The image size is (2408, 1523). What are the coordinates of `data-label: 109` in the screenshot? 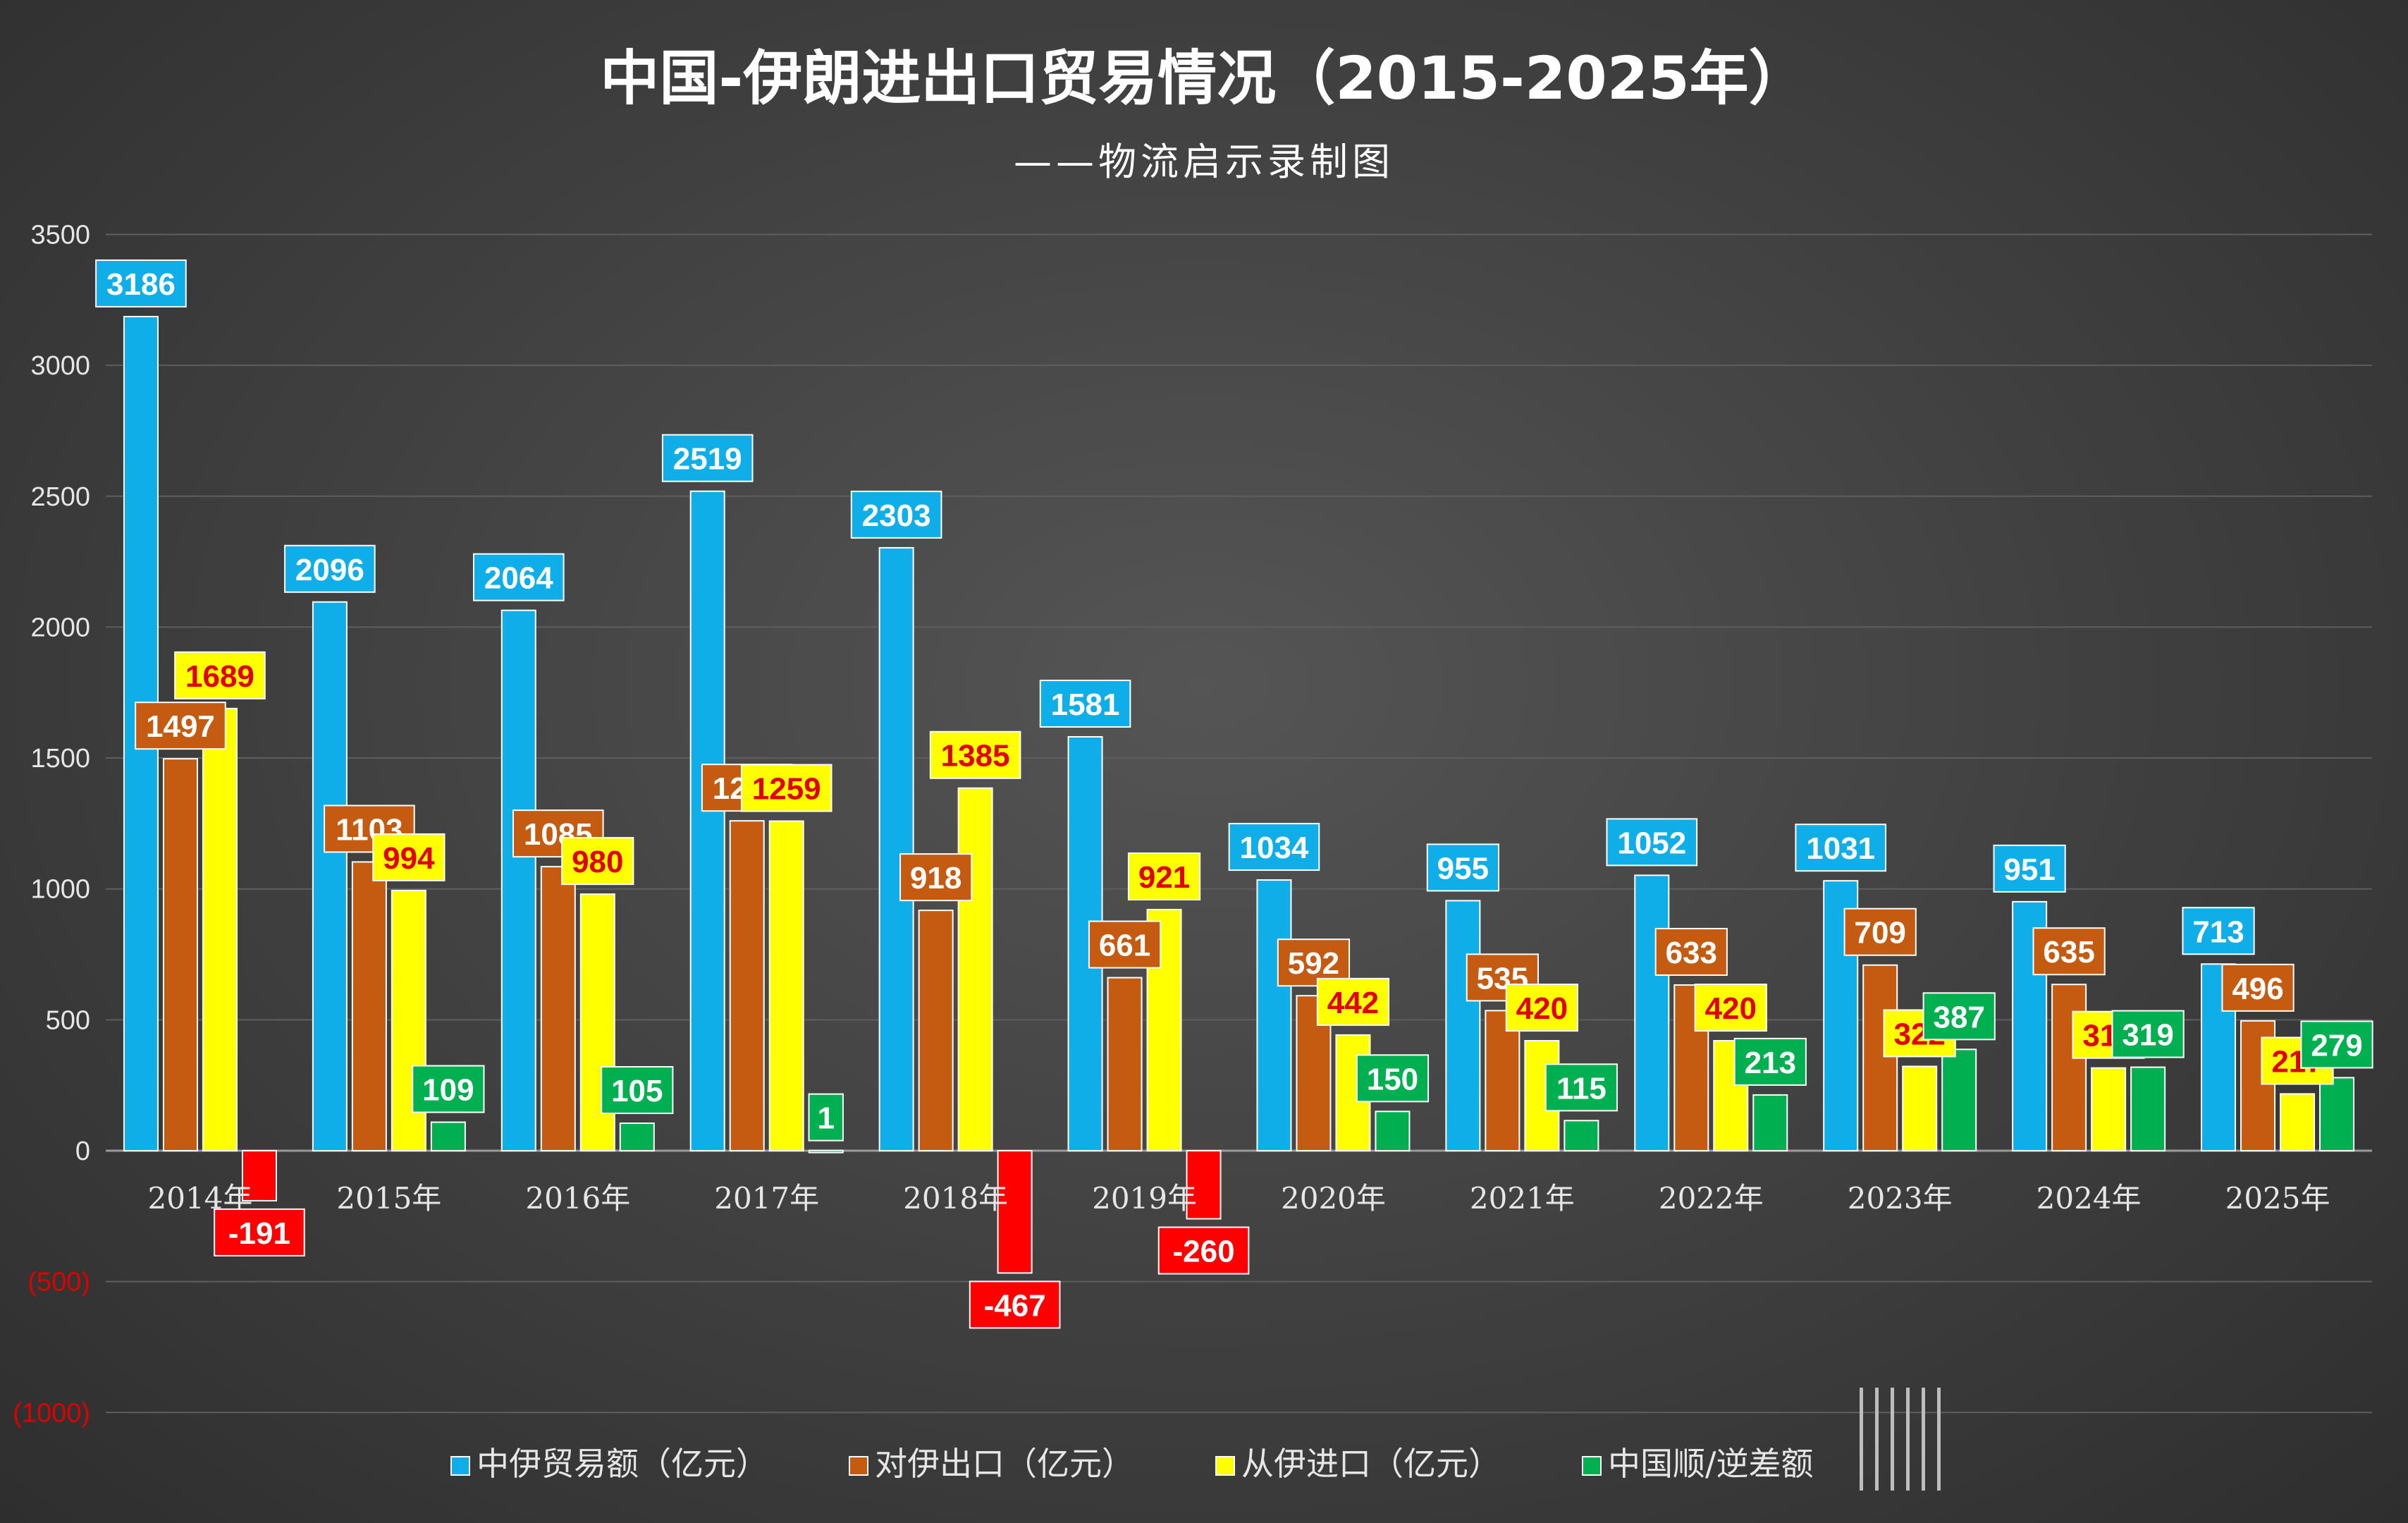 It's located at (448, 1090).